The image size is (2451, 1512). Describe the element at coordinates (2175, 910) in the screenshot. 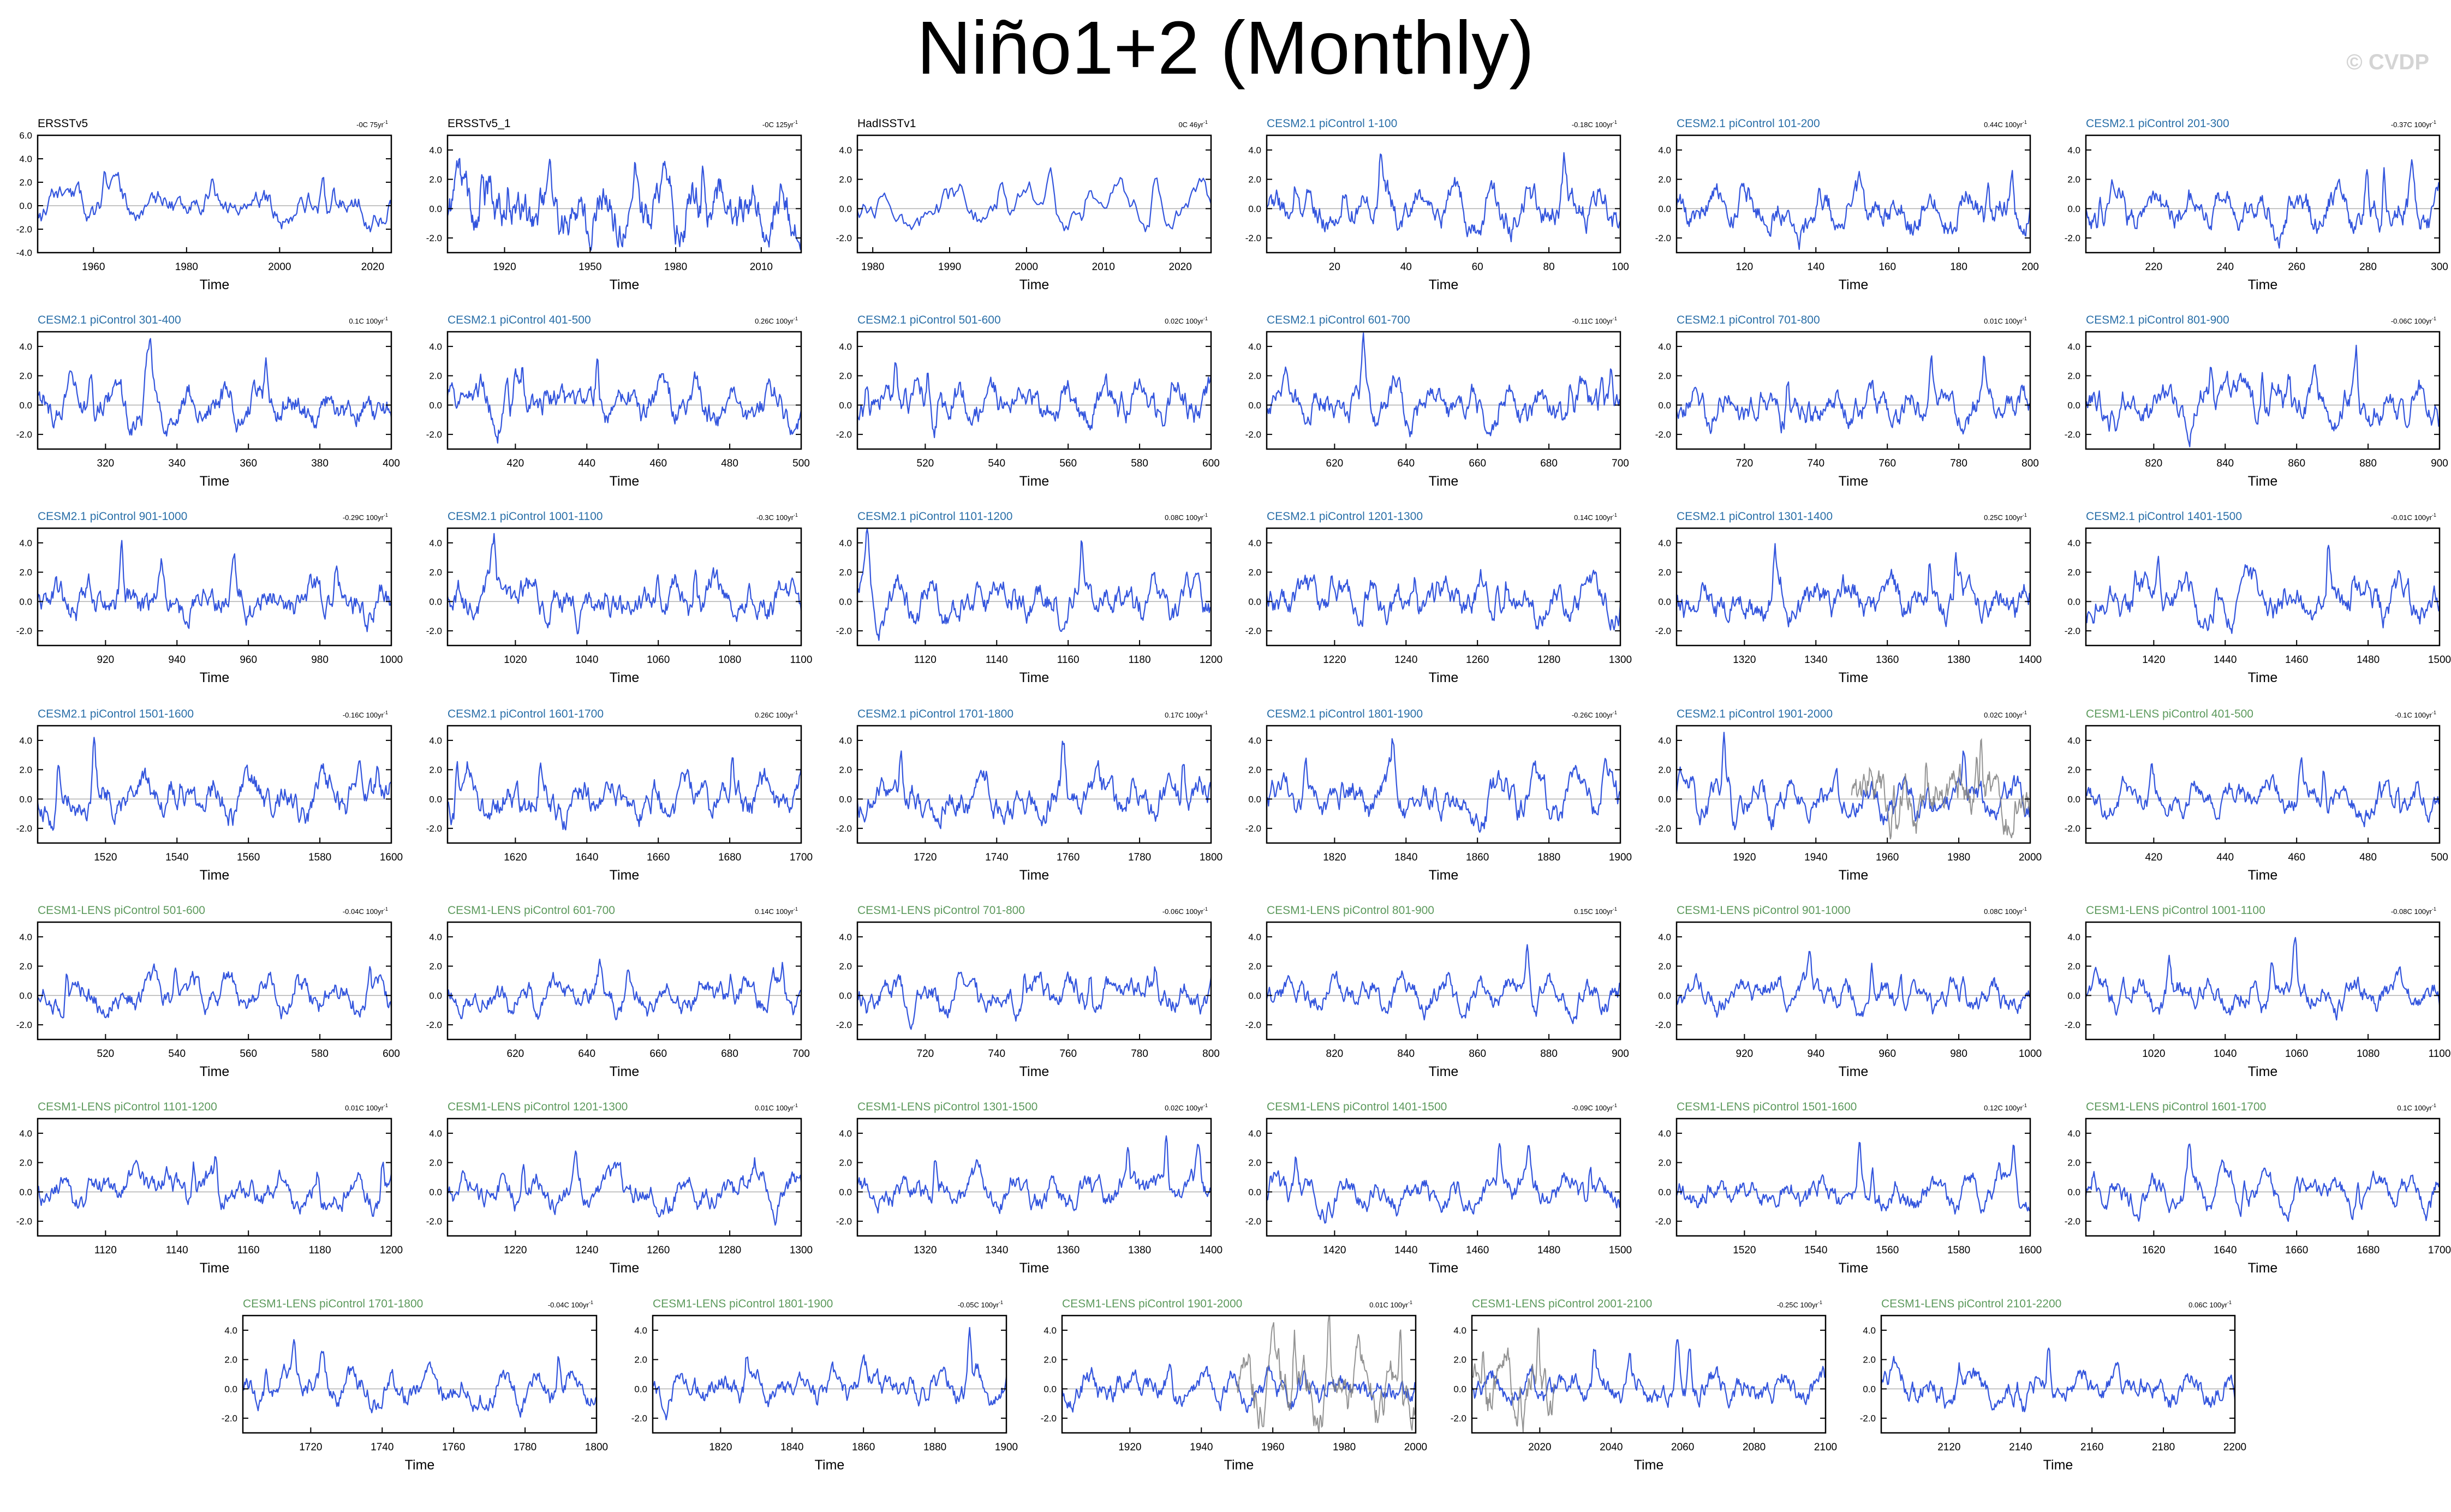

I see `panel-title: CESM1-LENS piControl 1001-1100` at that location.